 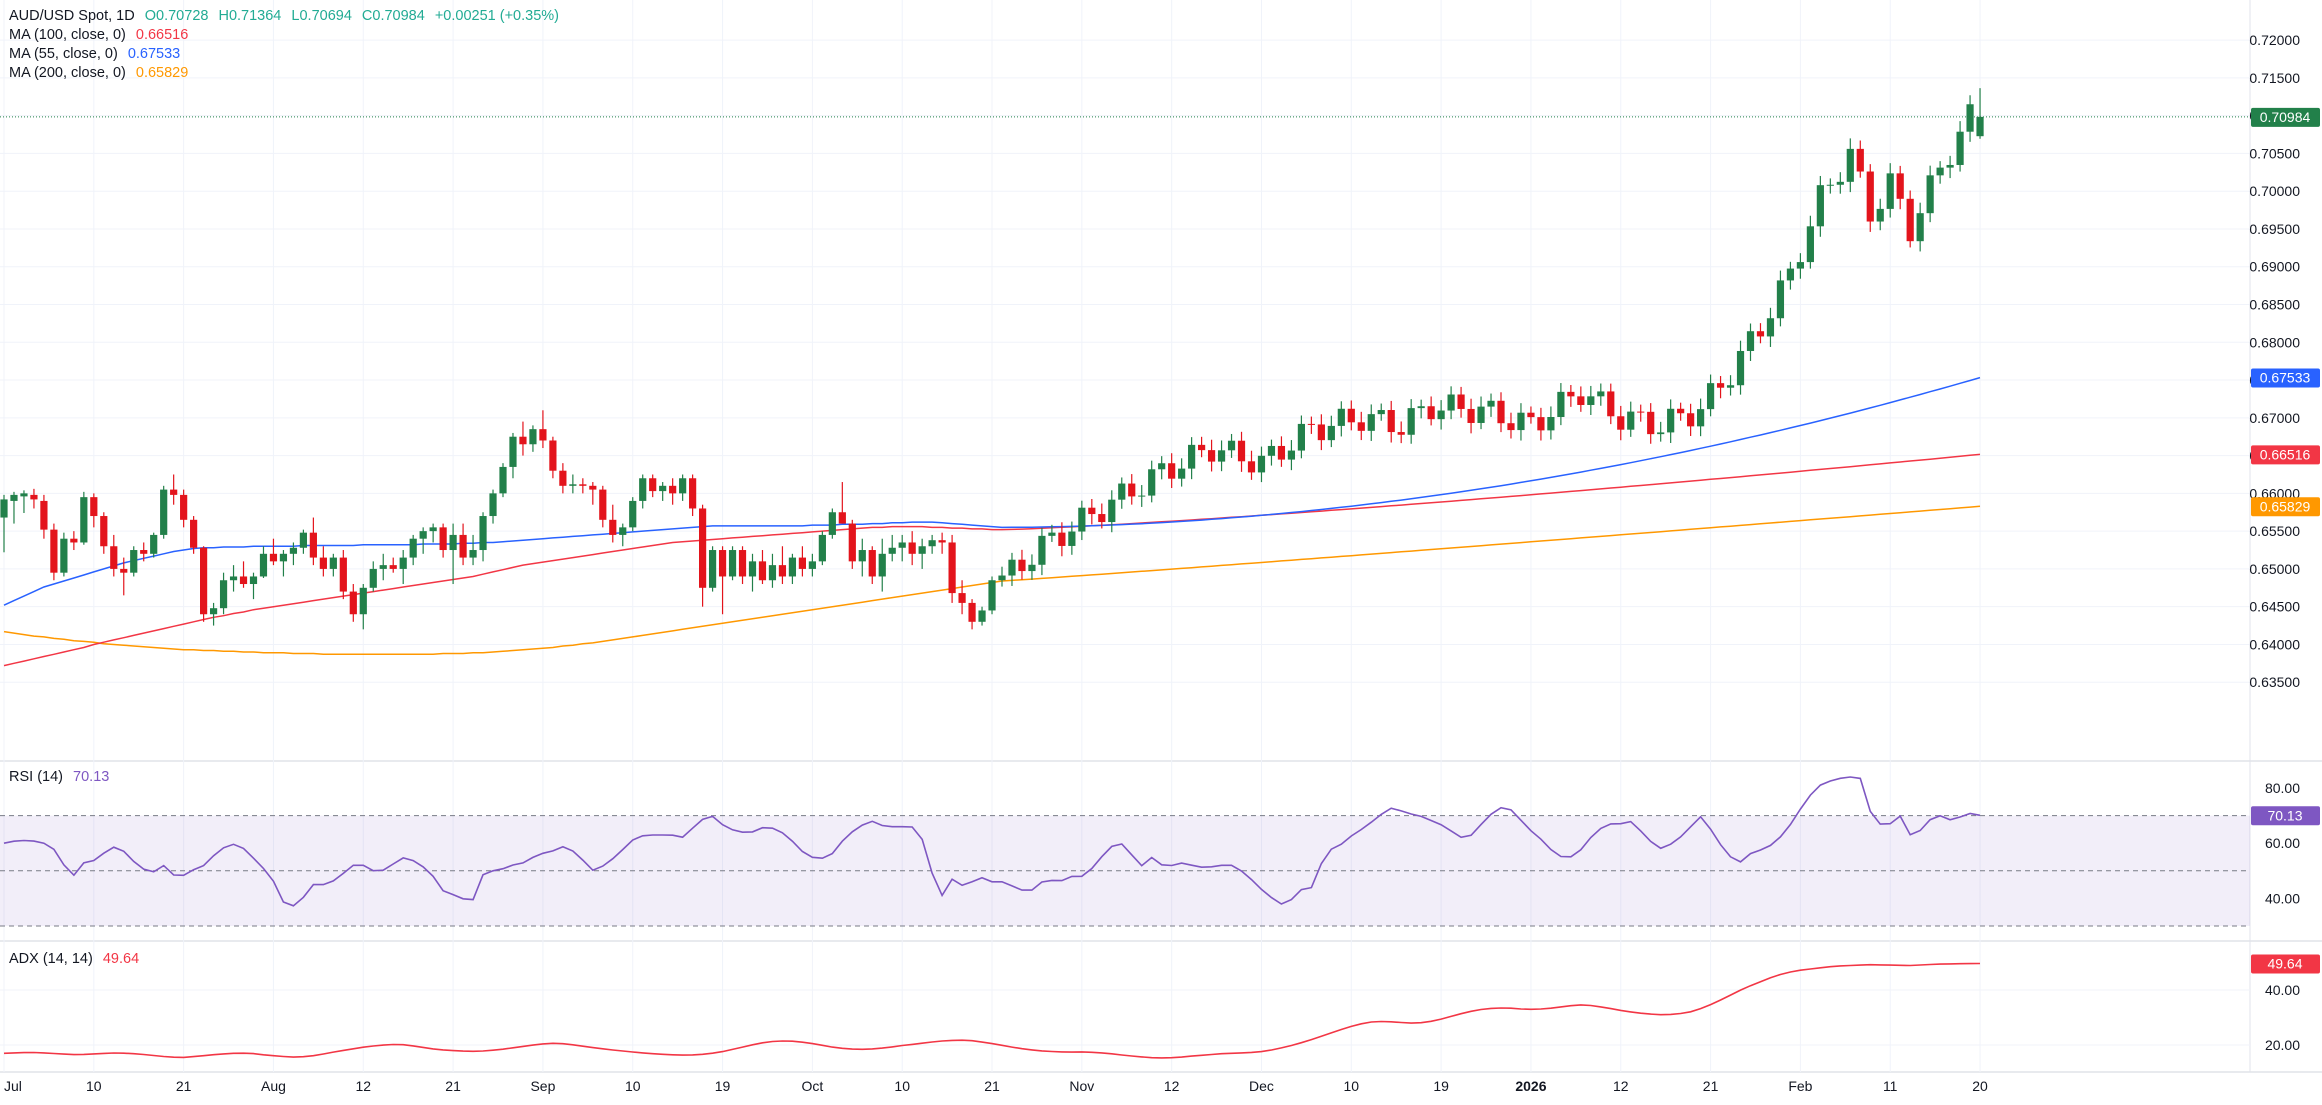 I want to click on price-axis-label: 0.63500, so click(x=2274, y=682).